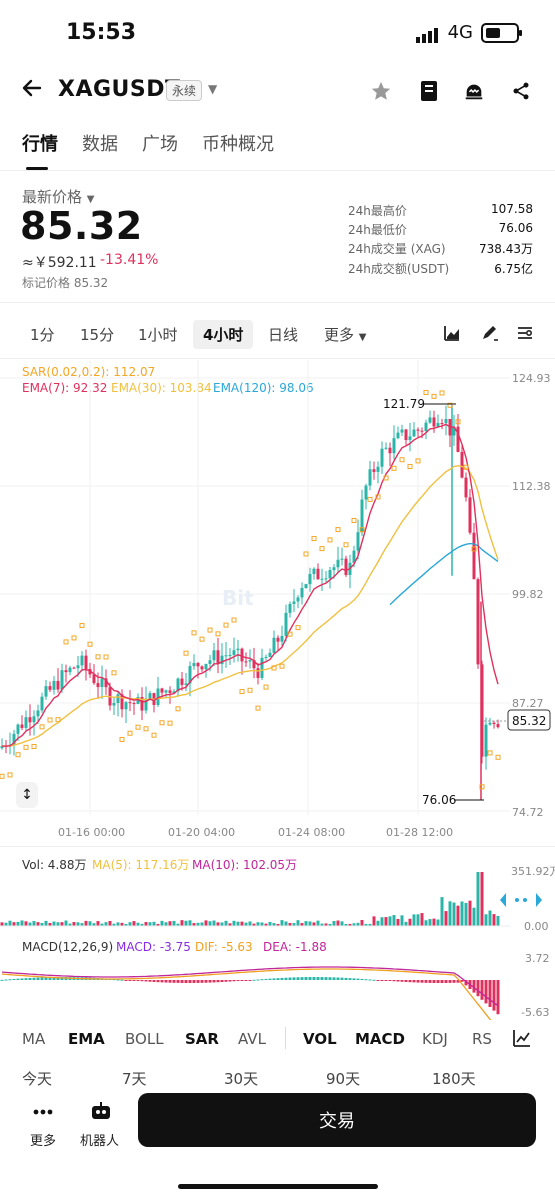 The height and width of the screenshot is (1200, 555). What do you see at coordinates (97, 335) in the screenshot?
I see `timeframe-15m: 15分` at bounding box center [97, 335].